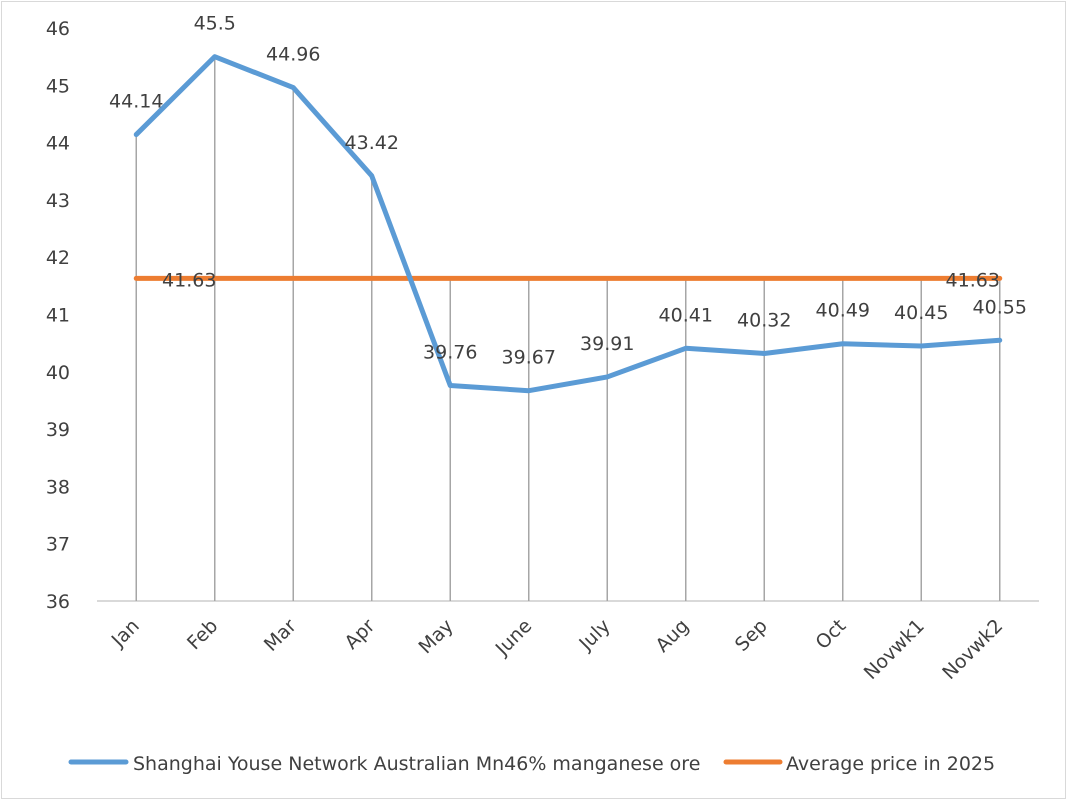 This screenshot has width=1069, height=802. What do you see at coordinates (843, 311) in the screenshot?
I see `data-label-price: 40.49` at bounding box center [843, 311].